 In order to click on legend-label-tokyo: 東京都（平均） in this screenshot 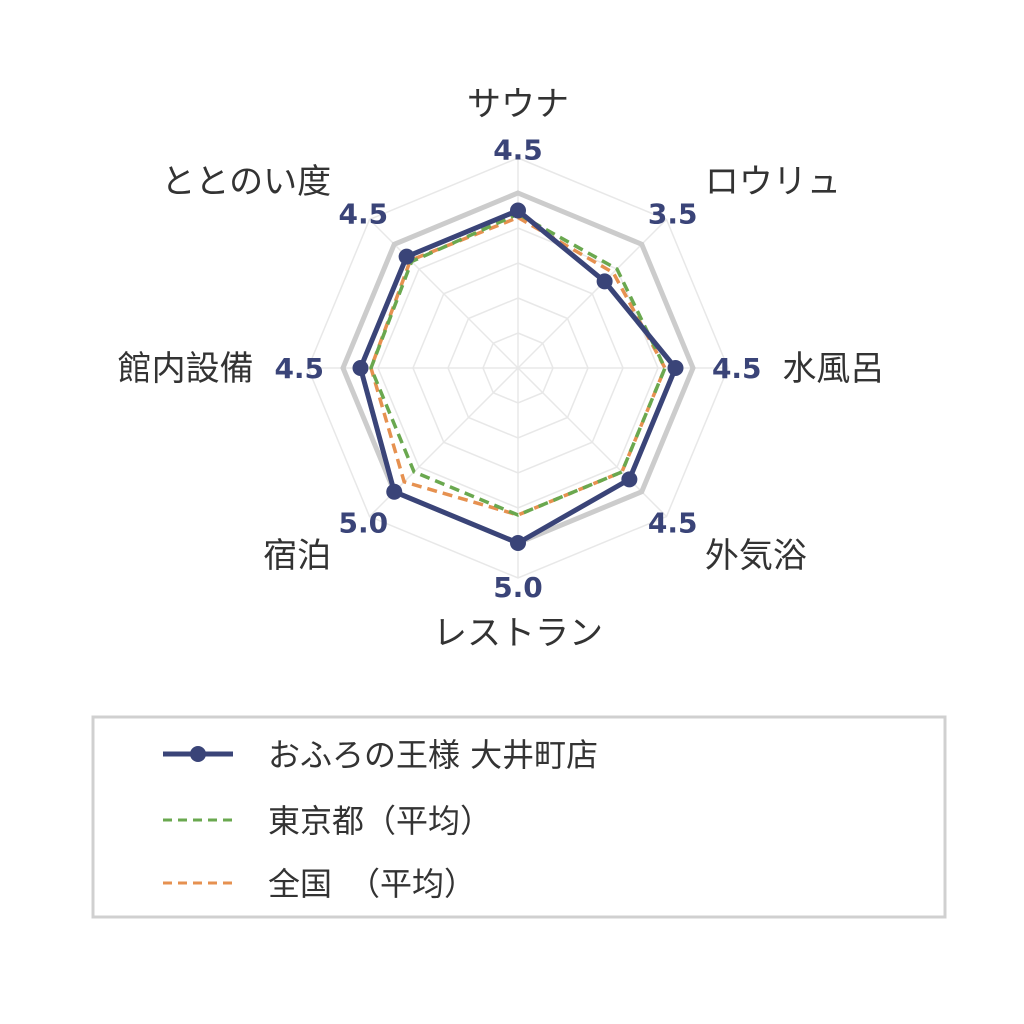, I will do `click(380, 821)`.